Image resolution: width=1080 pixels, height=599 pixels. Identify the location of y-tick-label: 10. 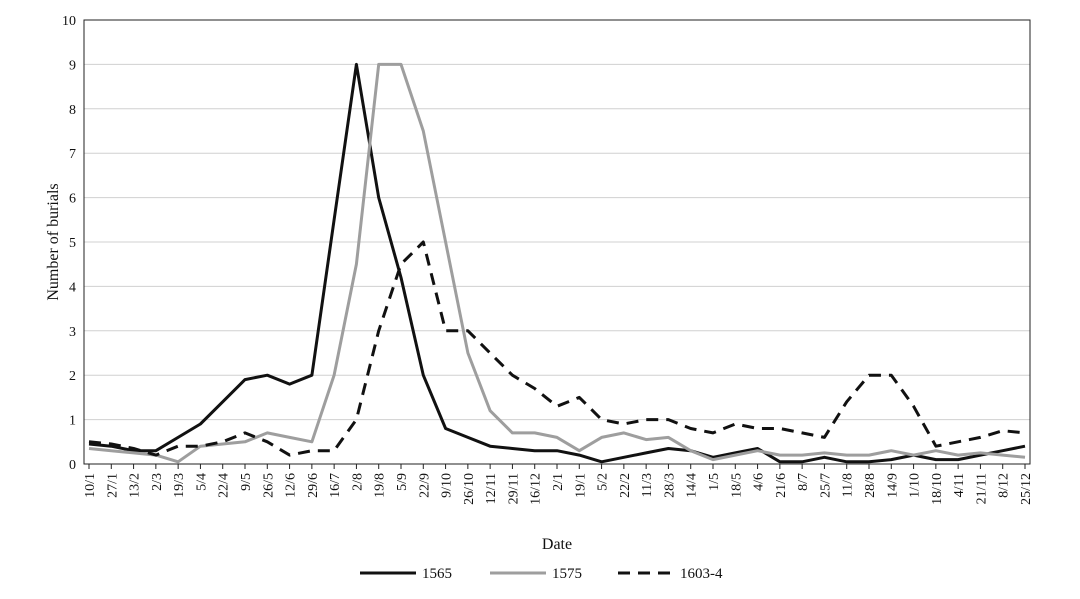
(69, 21).